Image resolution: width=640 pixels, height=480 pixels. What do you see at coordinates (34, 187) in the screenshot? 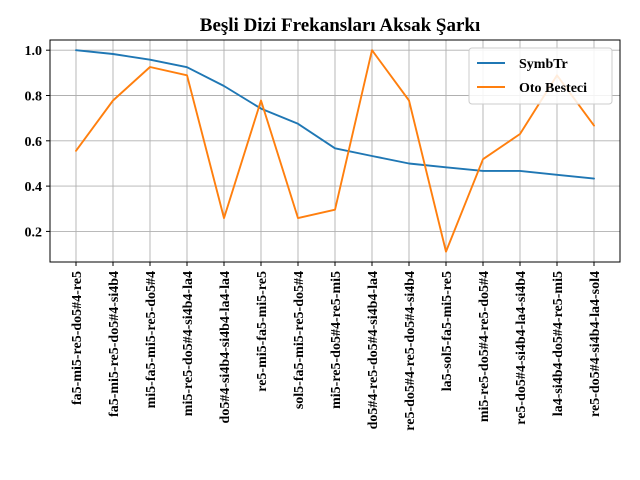
I see `y-tick-label: 0.4` at bounding box center [34, 187].